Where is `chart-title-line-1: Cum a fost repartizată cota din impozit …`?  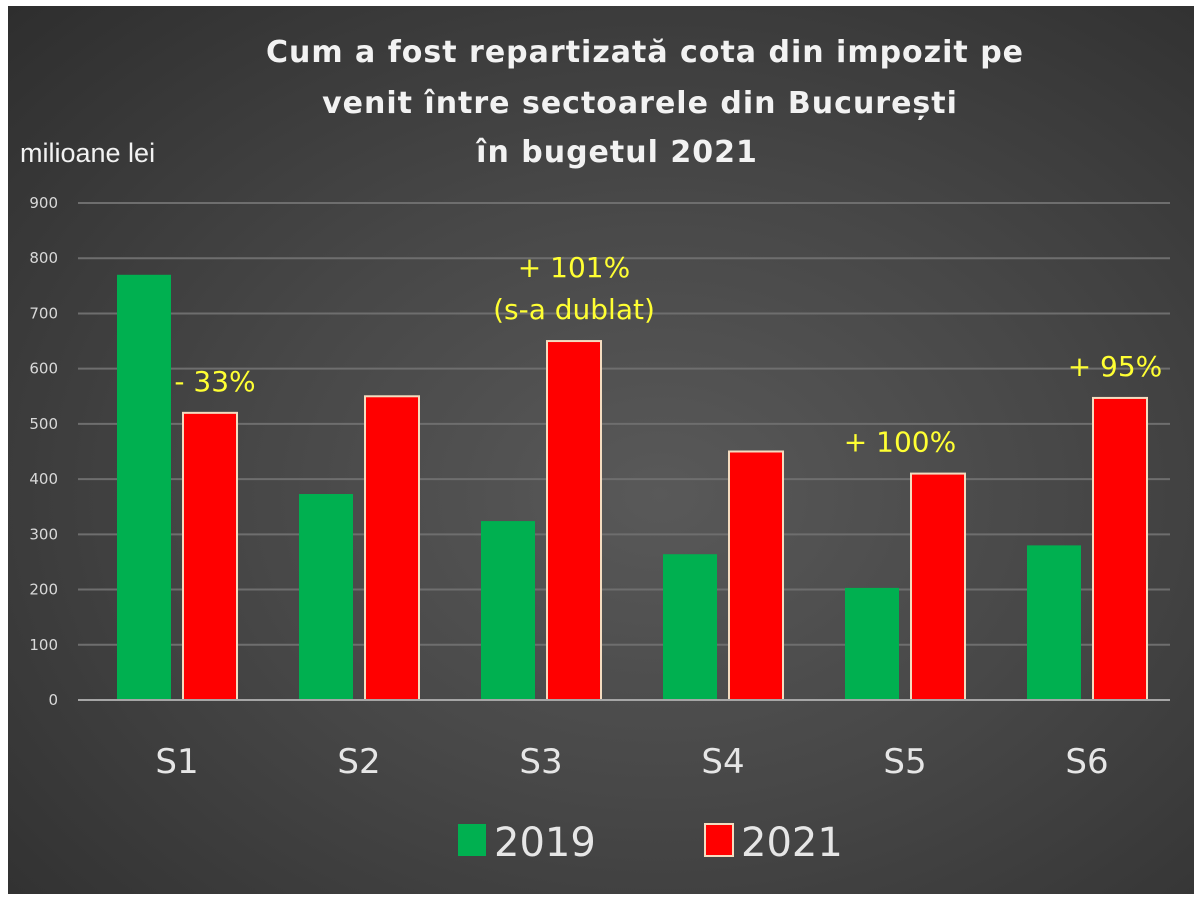 chart-title-line-1: Cum a fost repartizată cota din impozit … is located at coordinates (645, 52).